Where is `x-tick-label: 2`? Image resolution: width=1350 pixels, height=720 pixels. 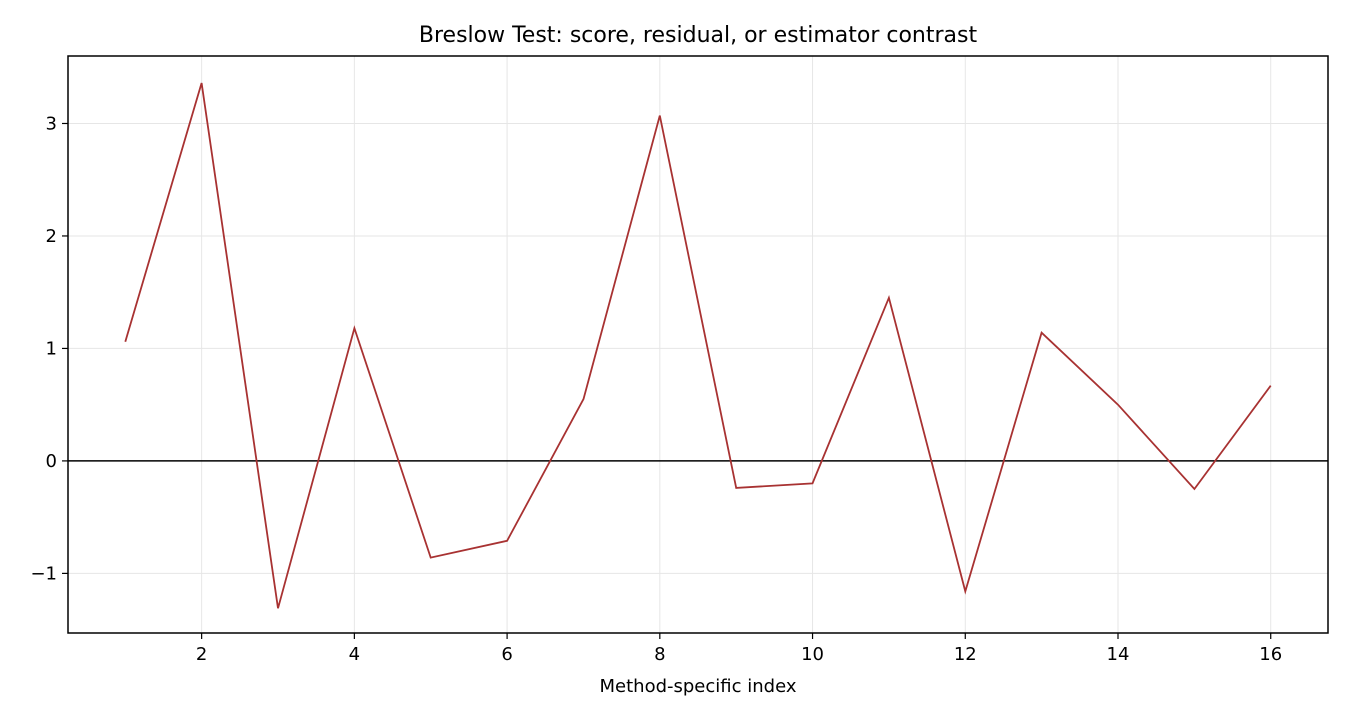 x-tick-label: 2 is located at coordinates (201, 654).